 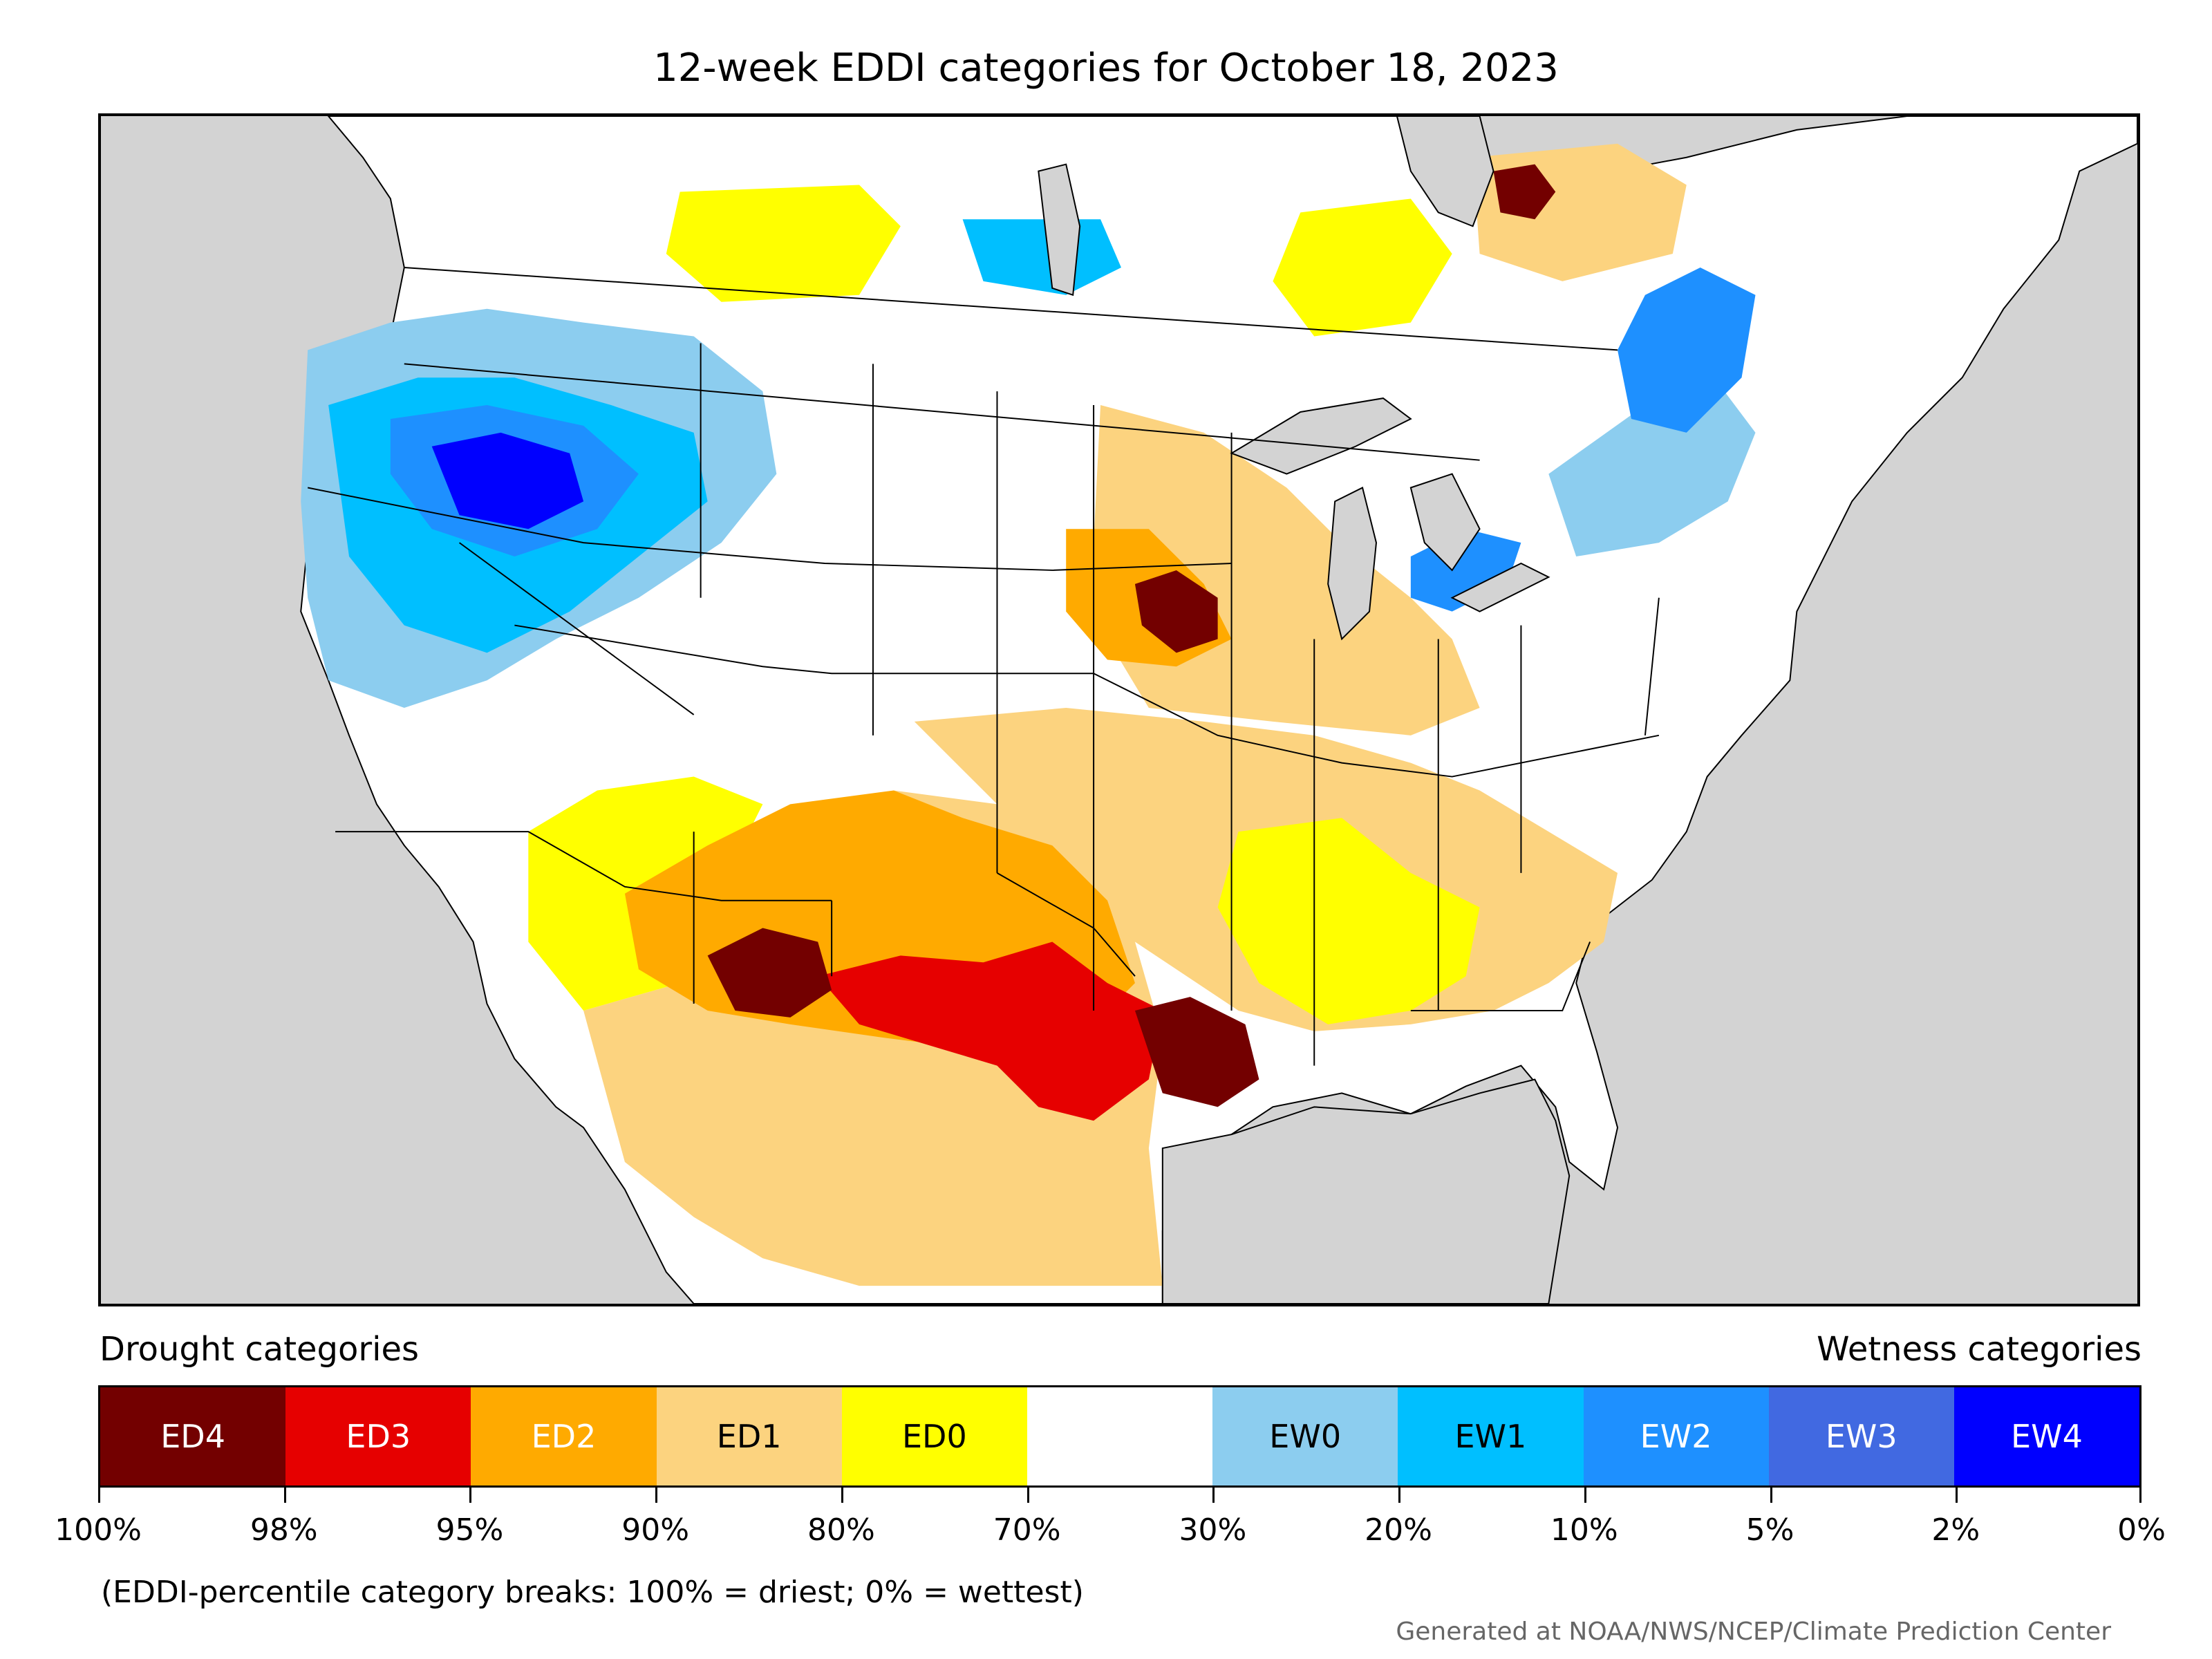 I want to click on legend-colorbar: ED4 ED3 ED2 ED1 ED0 EW0 EW1 EW2 EW3 EW4, so click(x=1119, y=1436).